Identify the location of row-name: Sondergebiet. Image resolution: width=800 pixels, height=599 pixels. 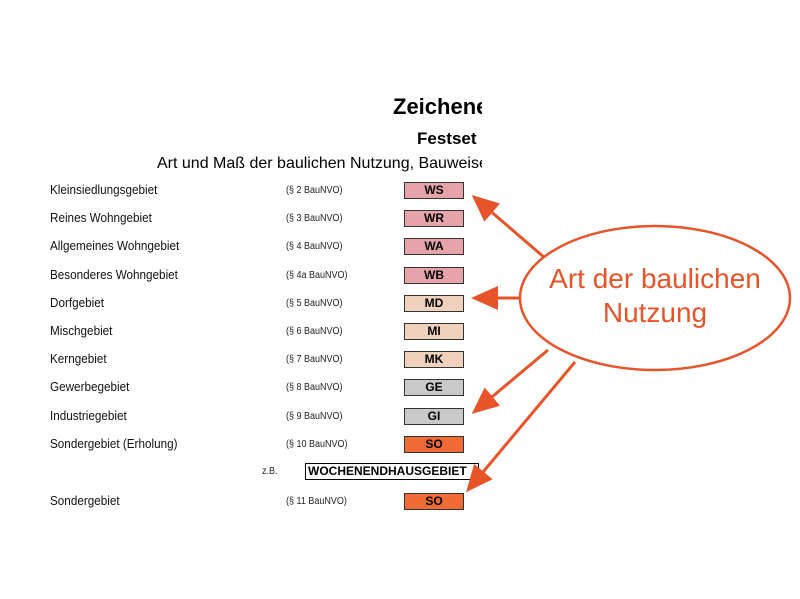
(85, 500).